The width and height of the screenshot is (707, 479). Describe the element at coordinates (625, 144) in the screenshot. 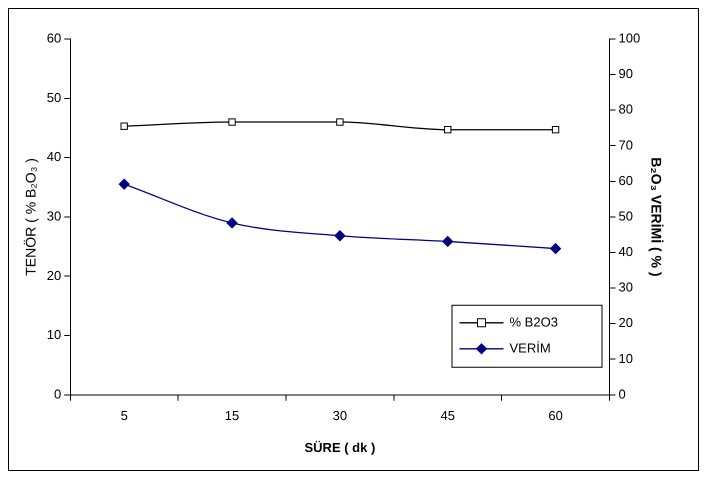

I see `y2-tick-label: 70` at that location.